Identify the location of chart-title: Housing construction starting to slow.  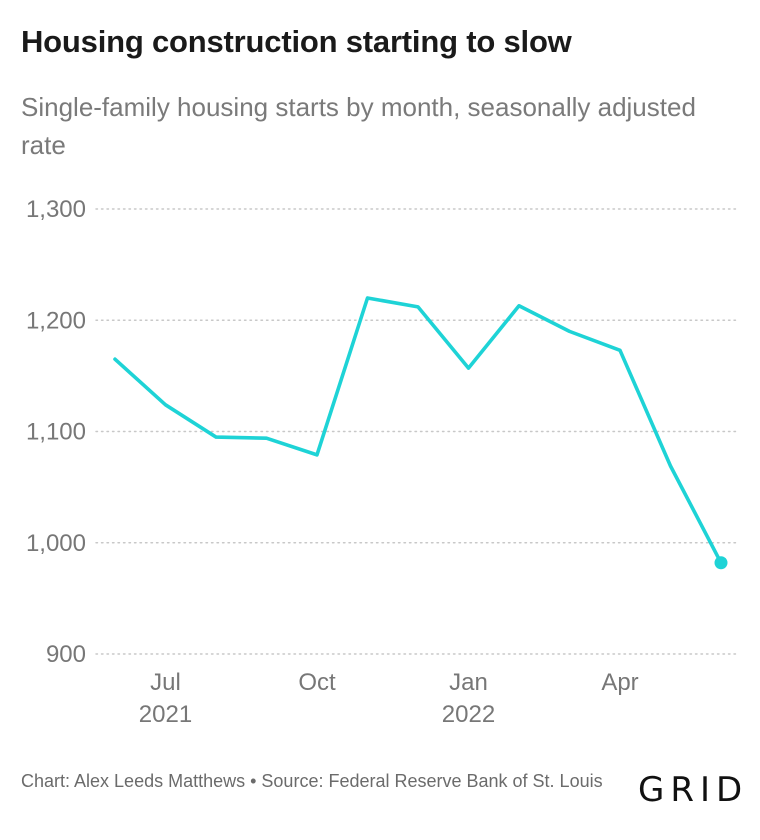
(296, 41).